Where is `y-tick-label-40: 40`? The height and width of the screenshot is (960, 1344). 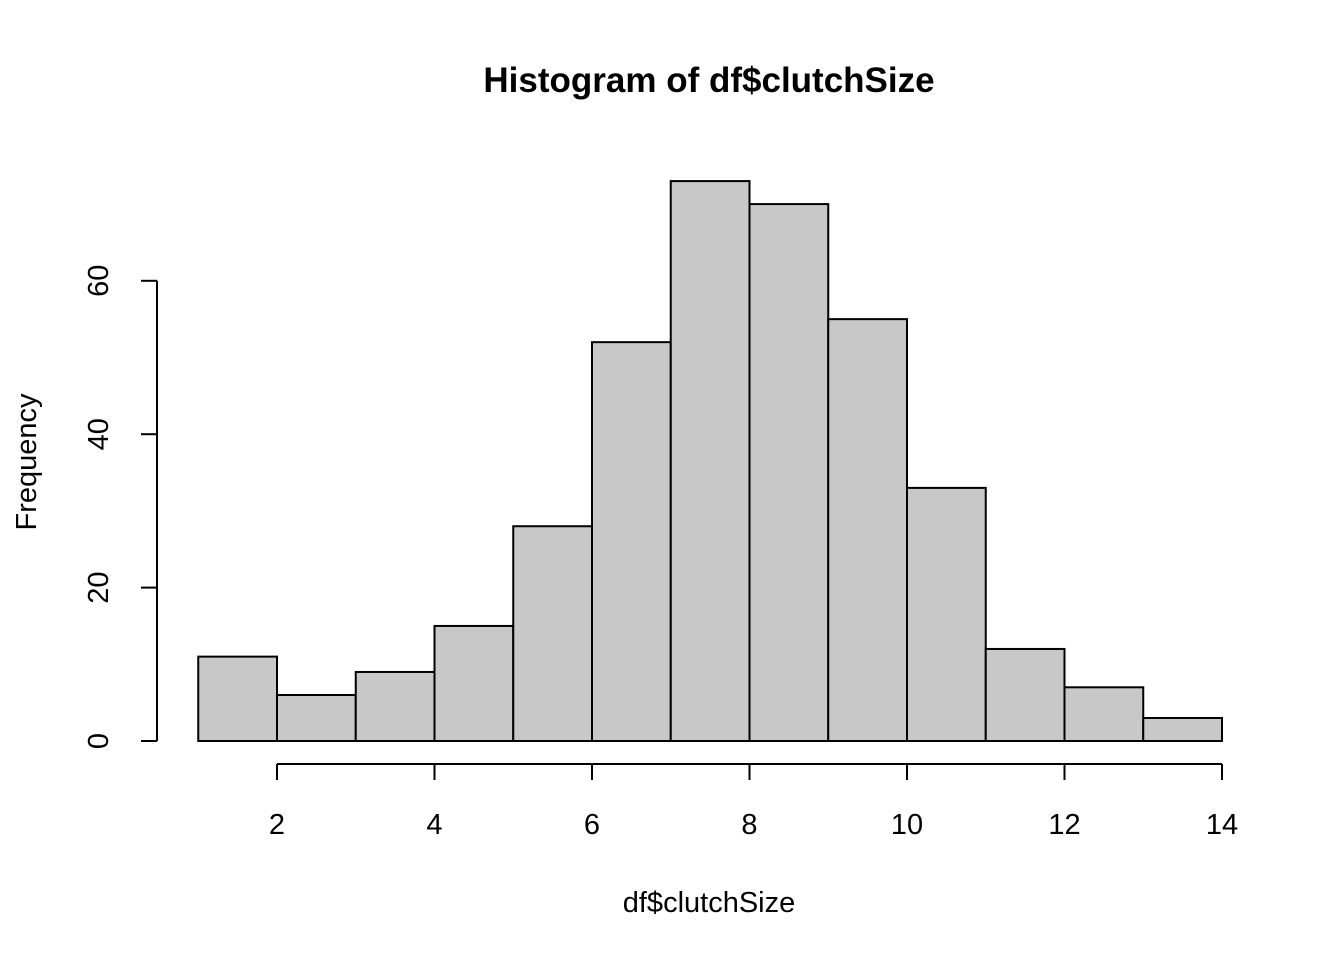
y-tick-label-40: 40 is located at coordinates (99, 434).